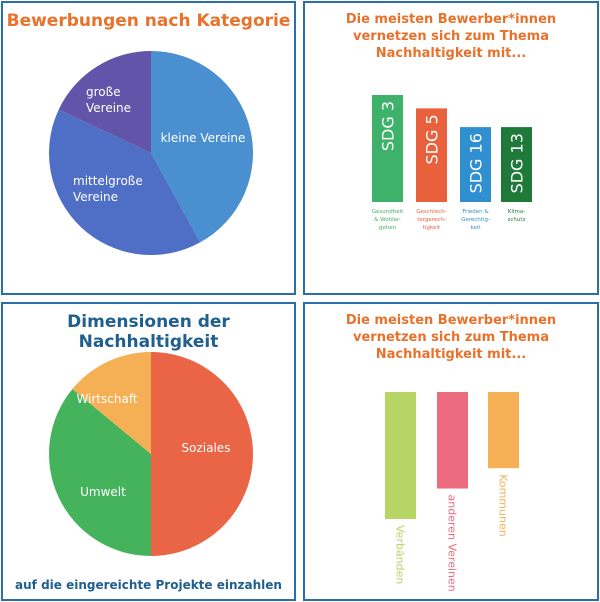  What do you see at coordinates (203, 138) in the screenshot?
I see `pie-label-kleine-vereine: kleine Vereine` at bounding box center [203, 138].